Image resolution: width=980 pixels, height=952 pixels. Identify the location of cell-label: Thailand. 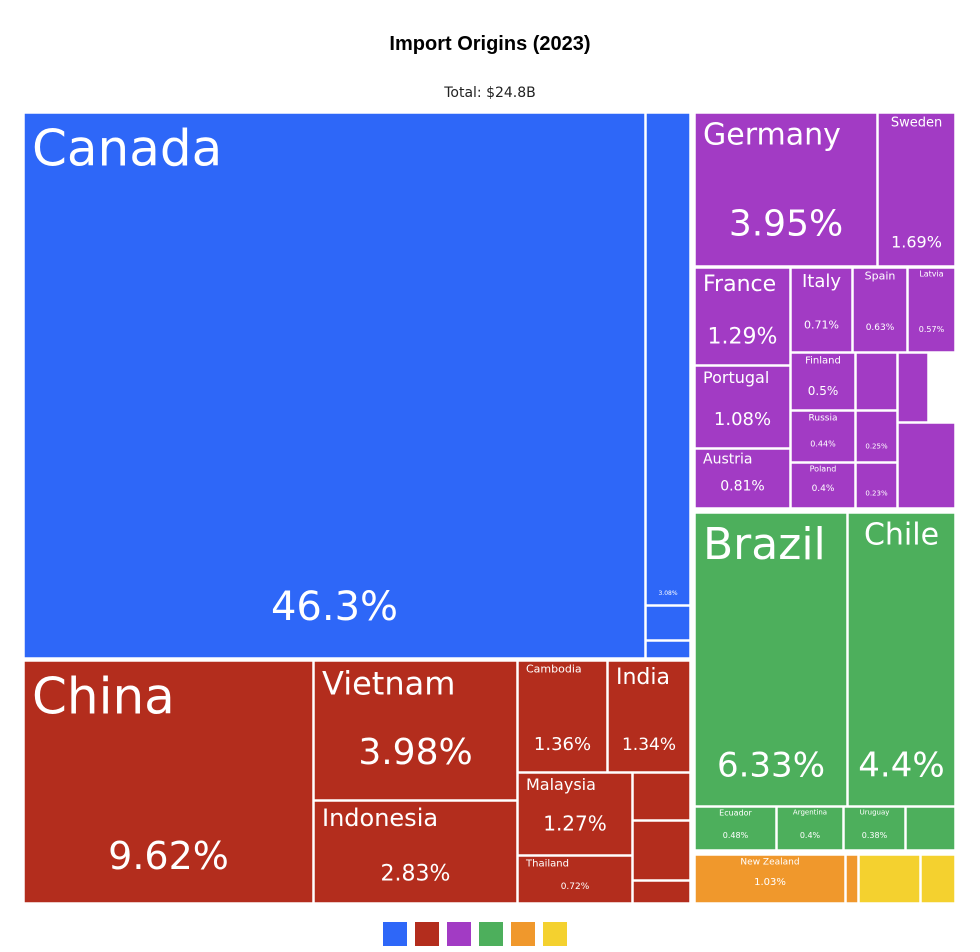
(547, 864).